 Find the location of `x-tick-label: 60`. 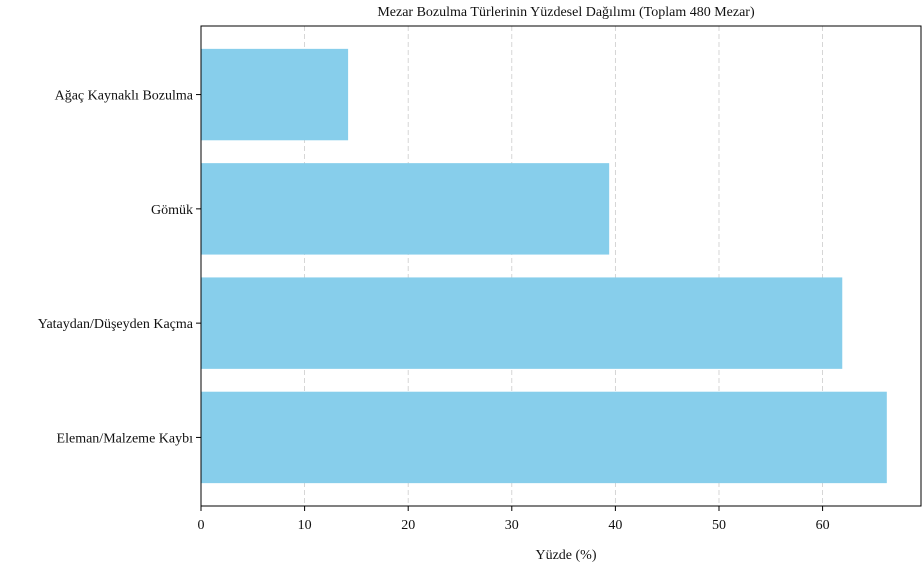

x-tick-label: 60 is located at coordinates (823, 525).